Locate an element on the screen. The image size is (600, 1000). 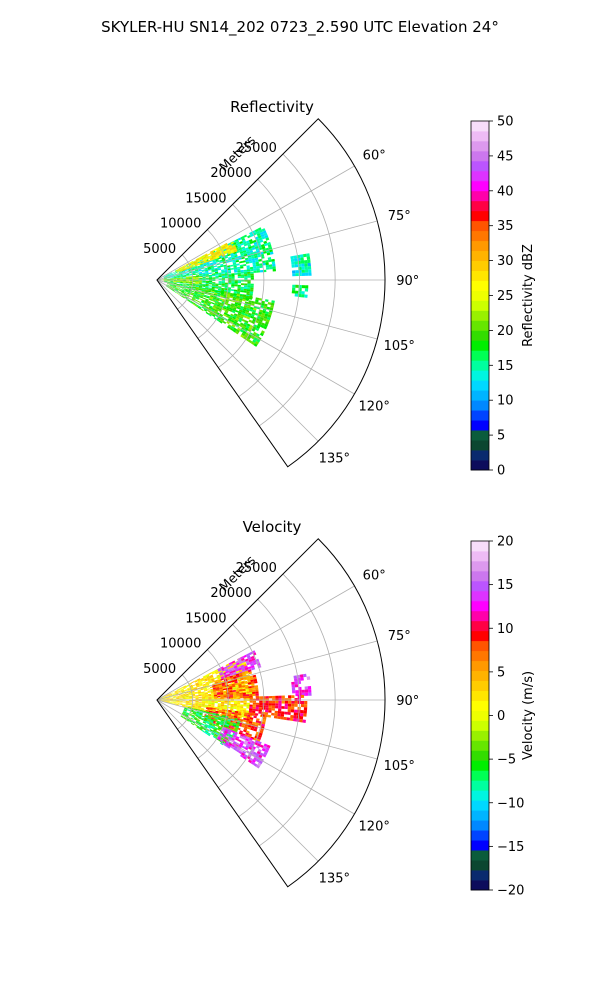
echo-cells is located at coordinates (234, 287).